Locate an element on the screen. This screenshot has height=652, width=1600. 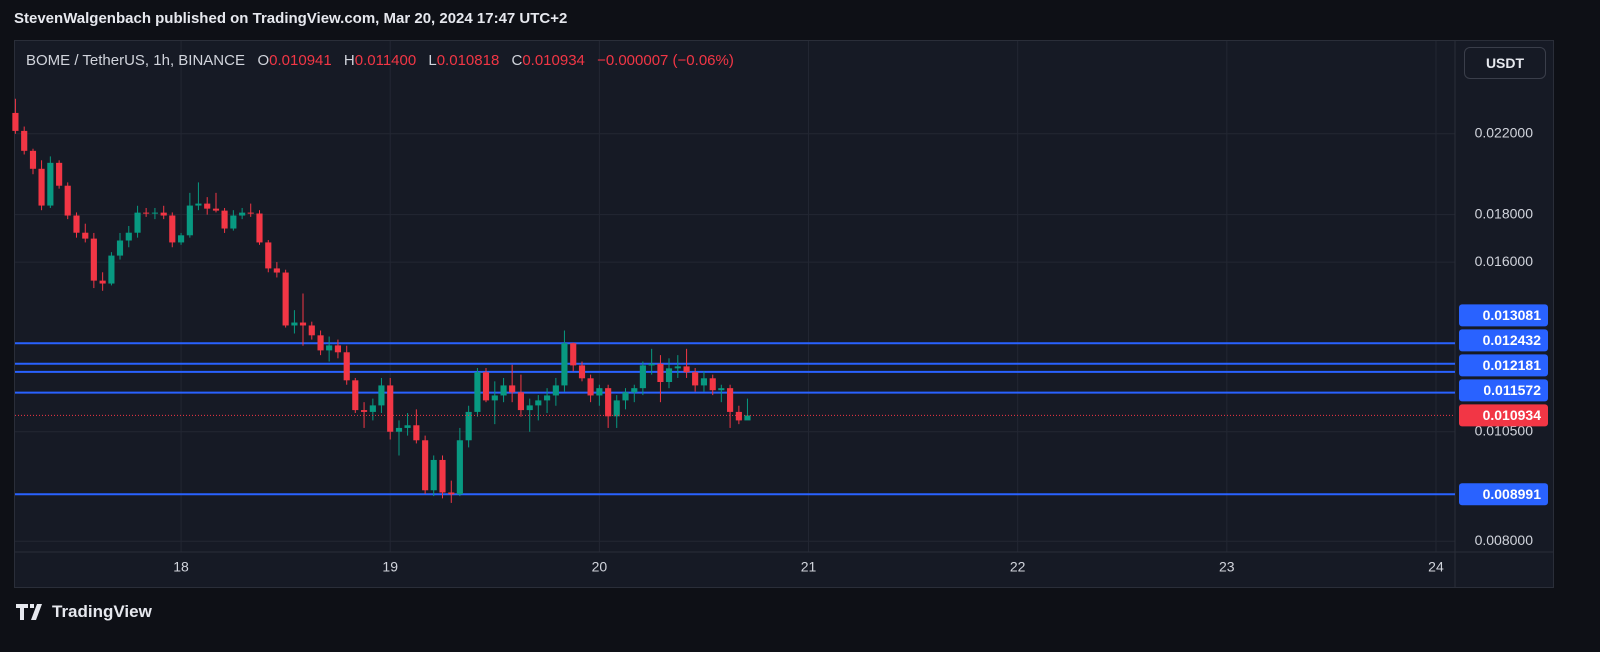
y-tick-label: 0.022000 is located at coordinates (1504, 133).